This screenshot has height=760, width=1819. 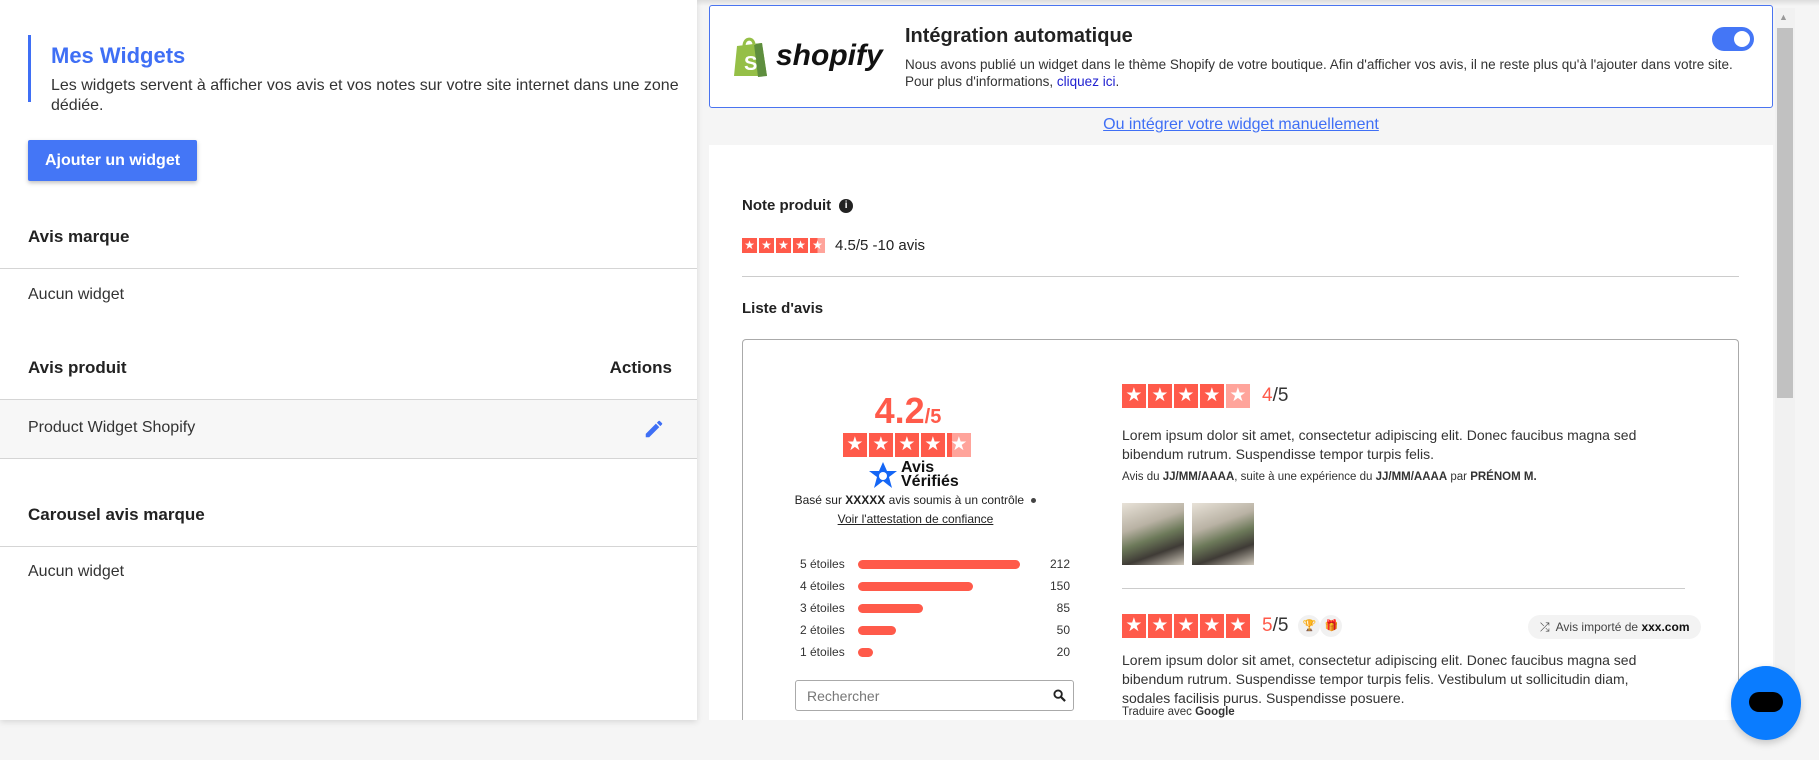 I want to click on page-background, so click(x=1264, y=740).